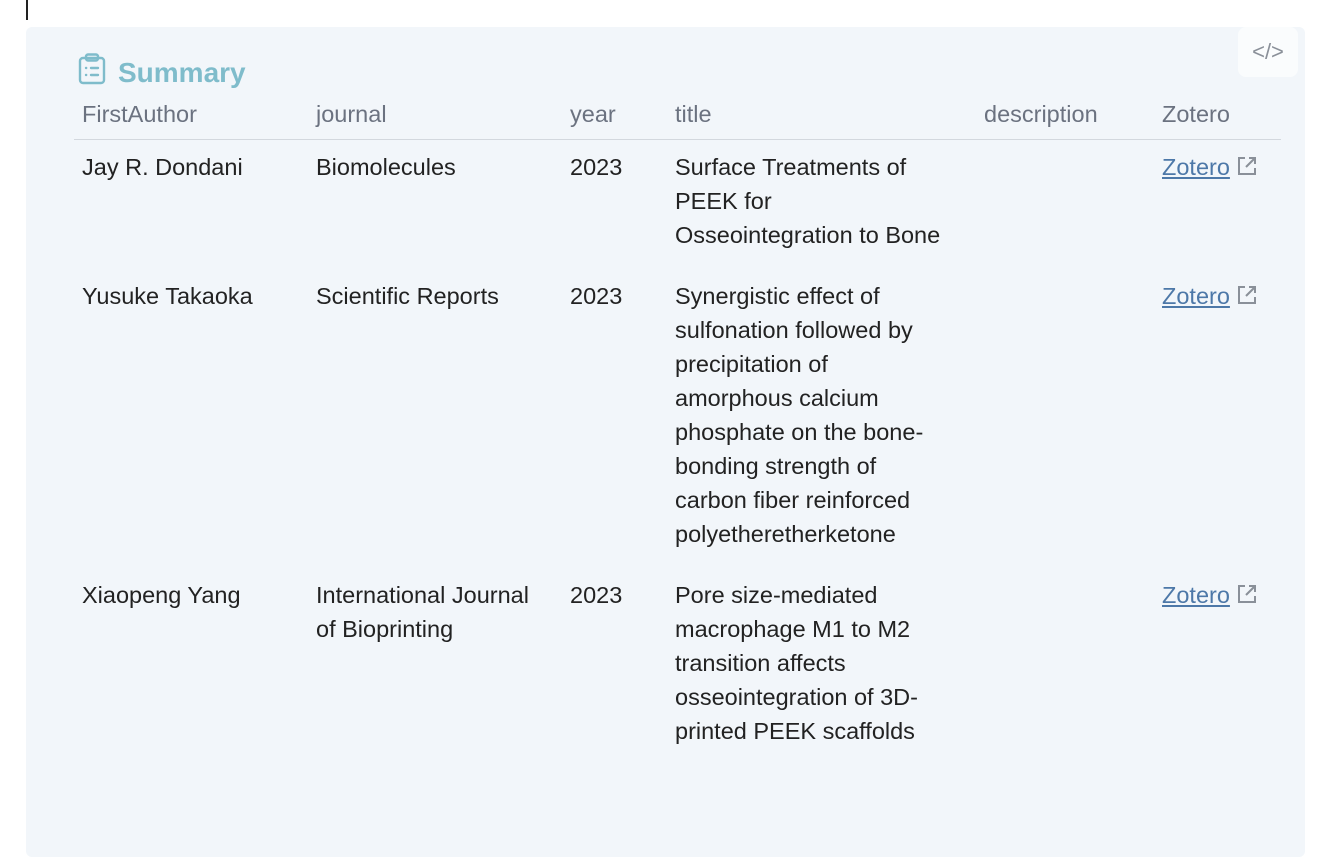 The width and height of the screenshot is (1324, 857). I want to click on header-title: title, so click(821, 116).